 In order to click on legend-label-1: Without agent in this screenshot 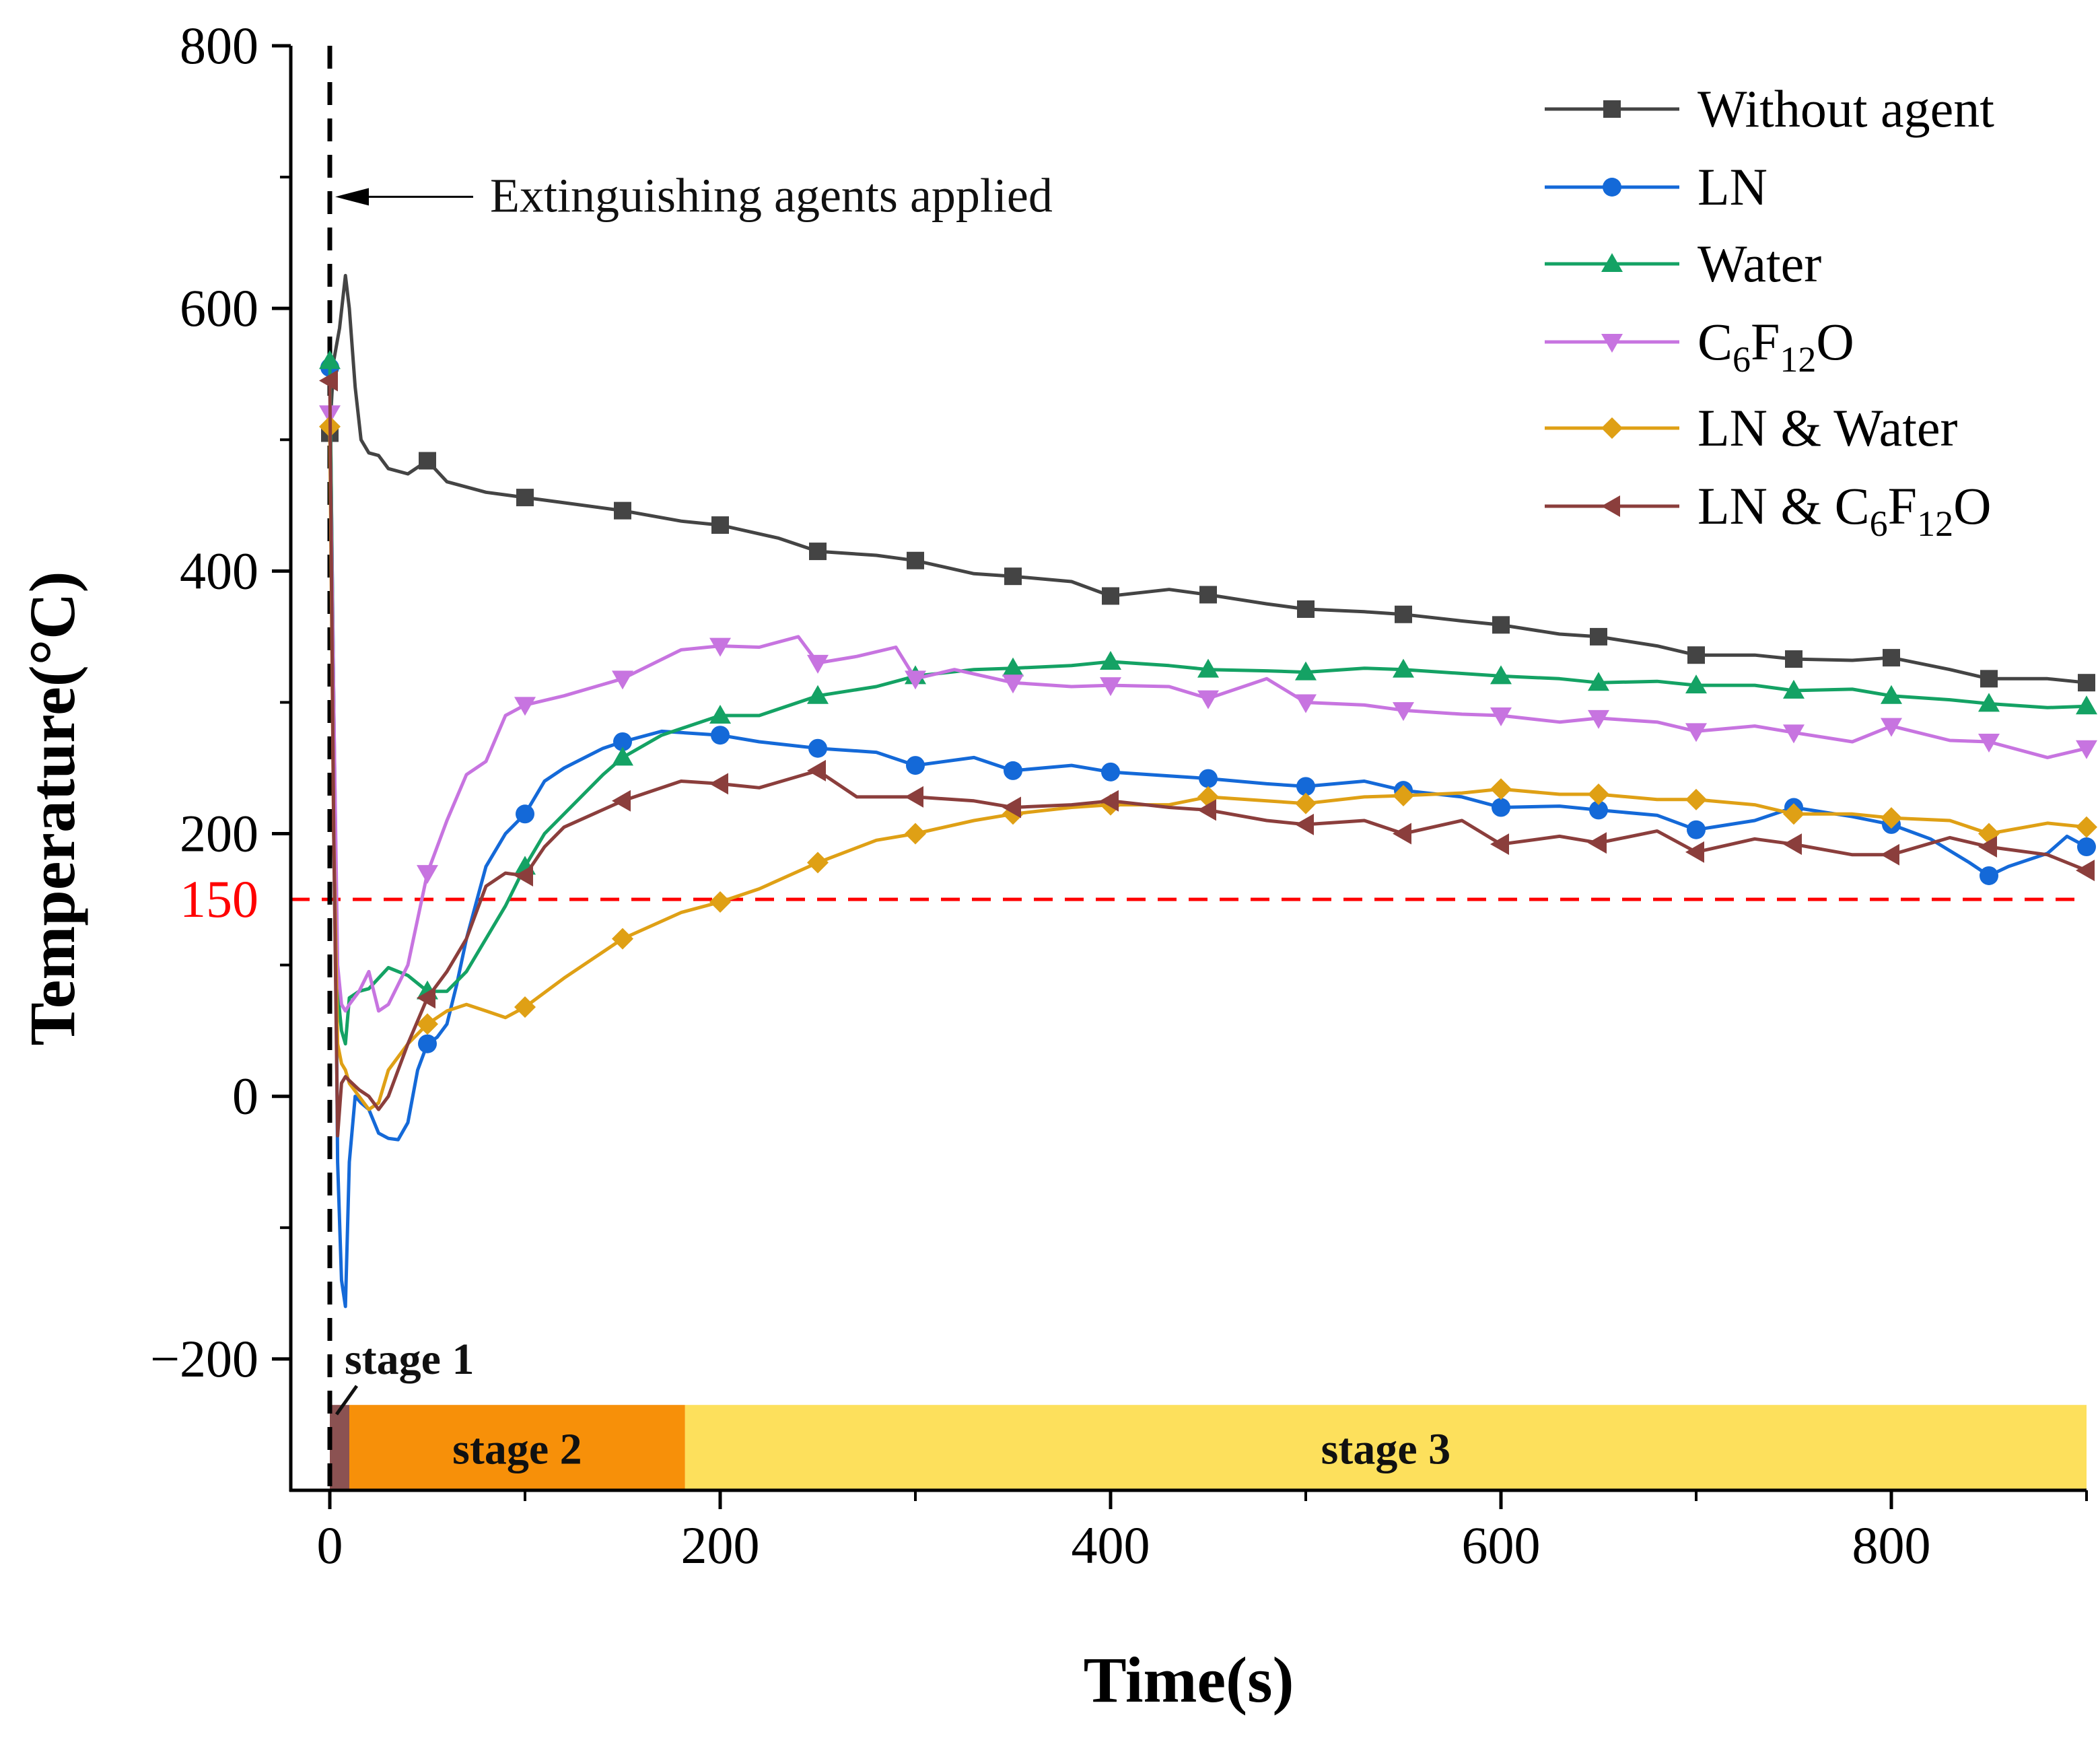, I will do `click(1846, 108)`.